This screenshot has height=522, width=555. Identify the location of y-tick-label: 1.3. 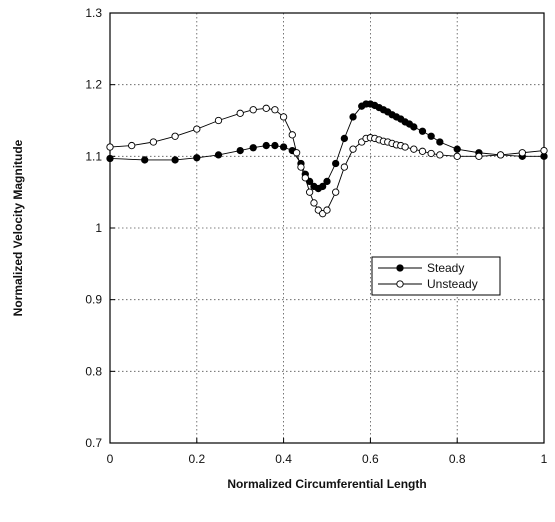
(93, 13).